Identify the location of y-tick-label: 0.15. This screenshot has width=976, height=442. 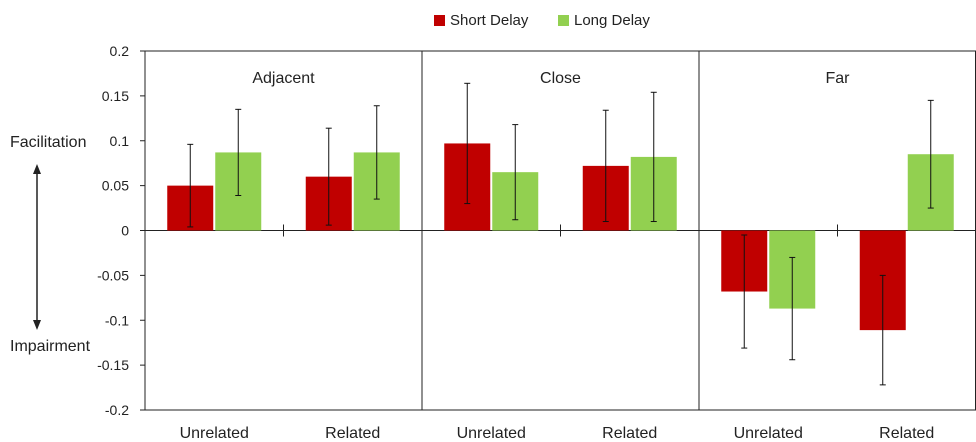
(115, 96).